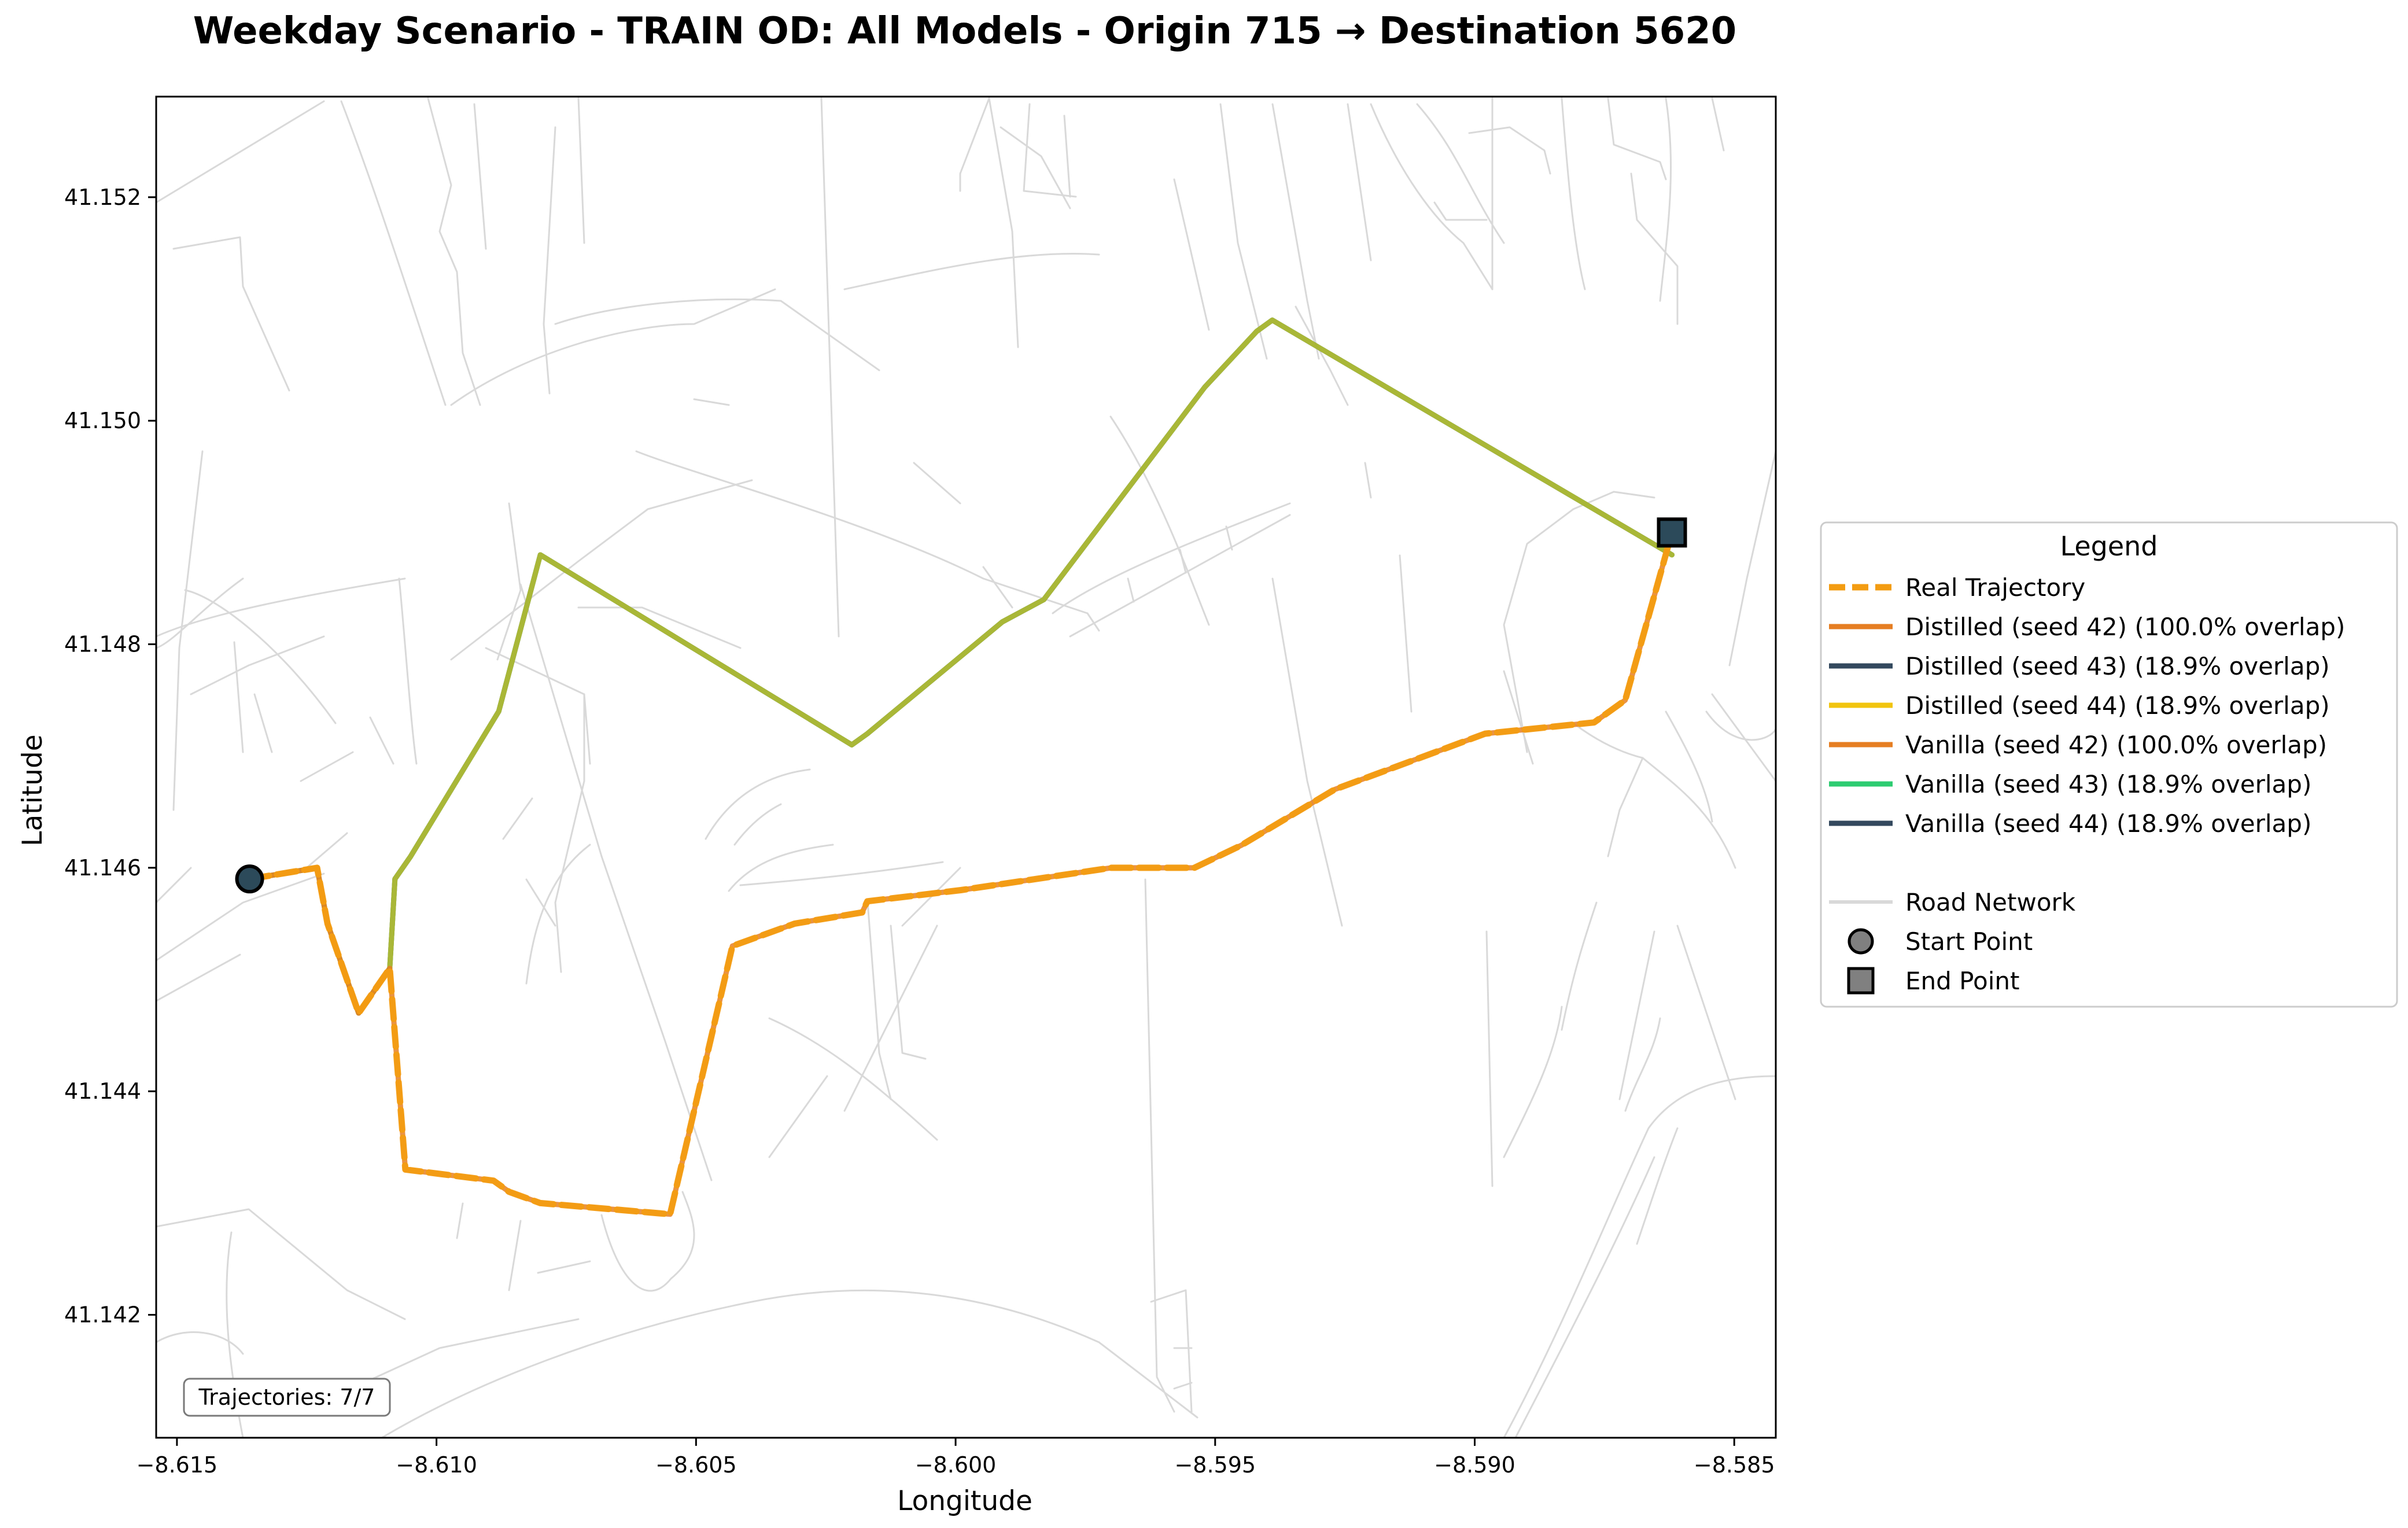 Image resolution: width=2408 pixels, height=1528 pixels. I want to click on trajectory-count-text: Trajectories: 7/7, so click(286, 1398).